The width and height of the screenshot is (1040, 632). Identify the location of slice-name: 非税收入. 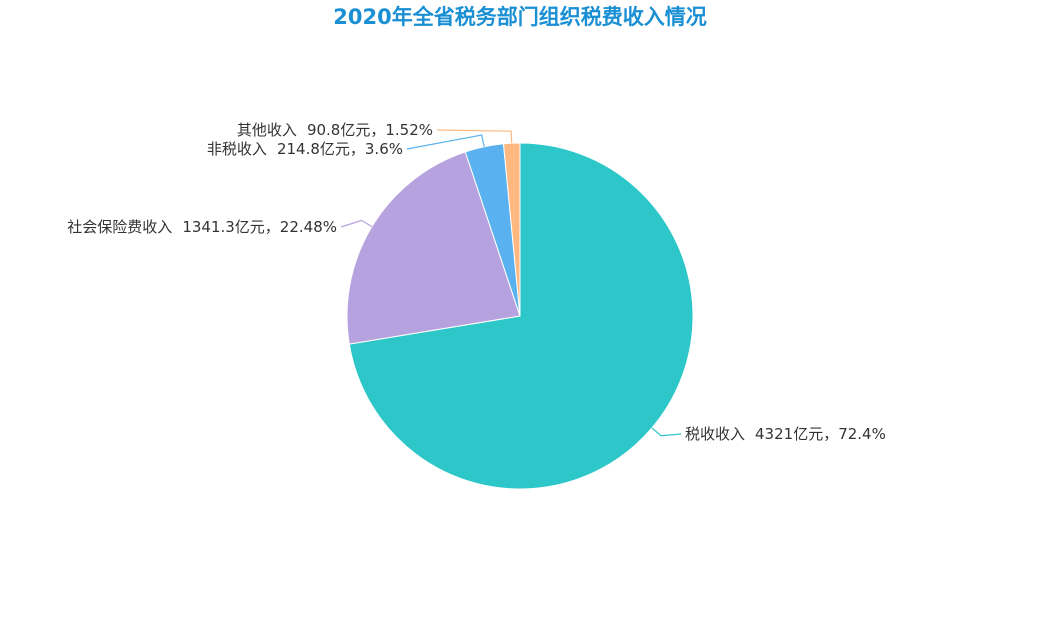
(237, 149).